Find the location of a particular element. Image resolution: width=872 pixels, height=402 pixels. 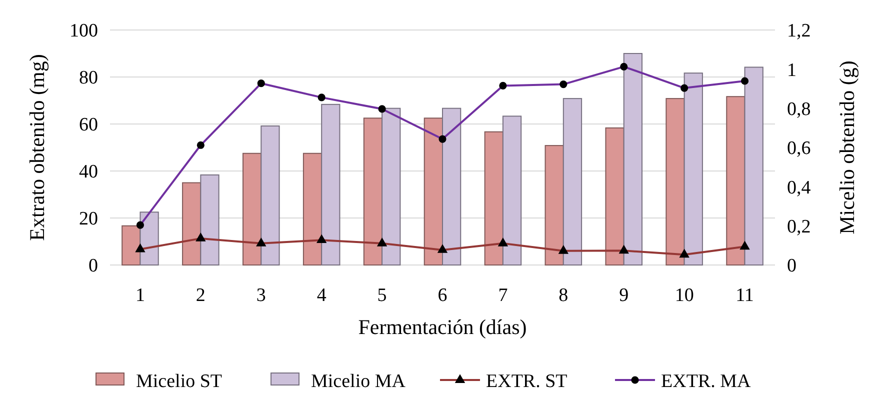

x-tick-label: 3 is located at coordinates (261, 295).